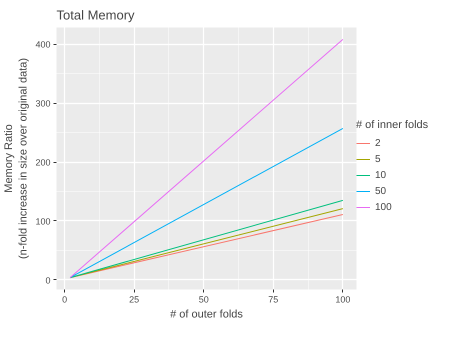  Describe the element at coordinates (43, 221) in the screenshot. I see `y-tick-label: 100` at that location.